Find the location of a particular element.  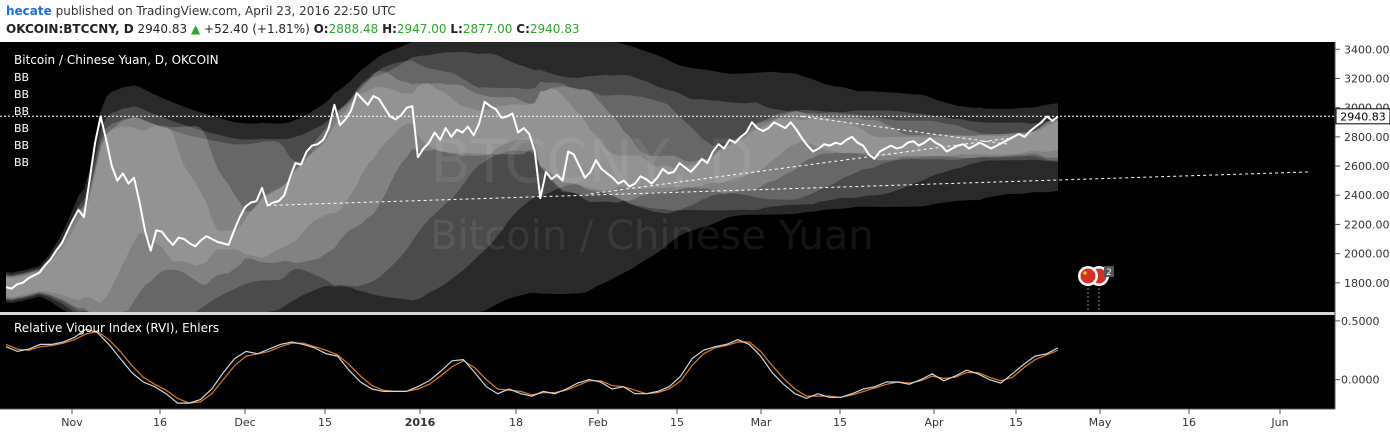

rvi-tick-label: 0.0000 is located at coordinates (1360, 380).